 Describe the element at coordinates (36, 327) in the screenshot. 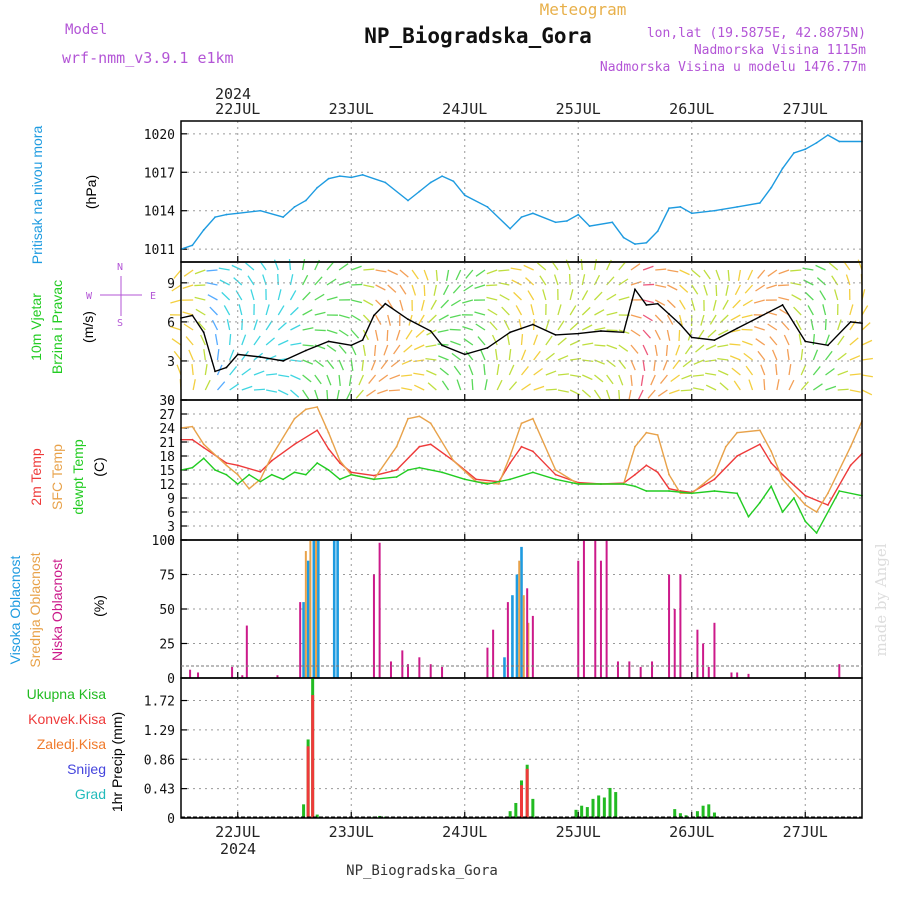

I see `y-label-wind: 10m Vjetar` at that location.